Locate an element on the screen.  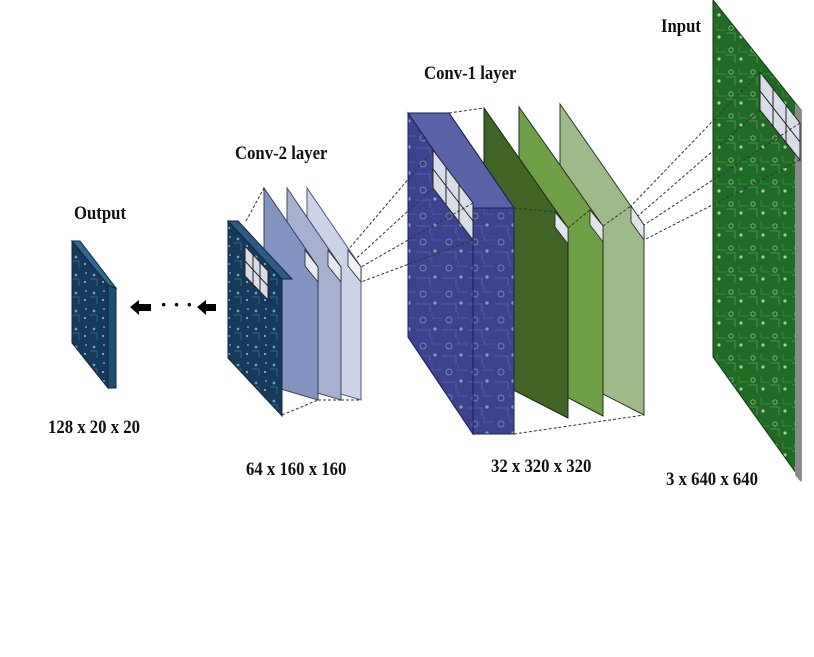
conv1-layer is located at coordinates (526, 269).